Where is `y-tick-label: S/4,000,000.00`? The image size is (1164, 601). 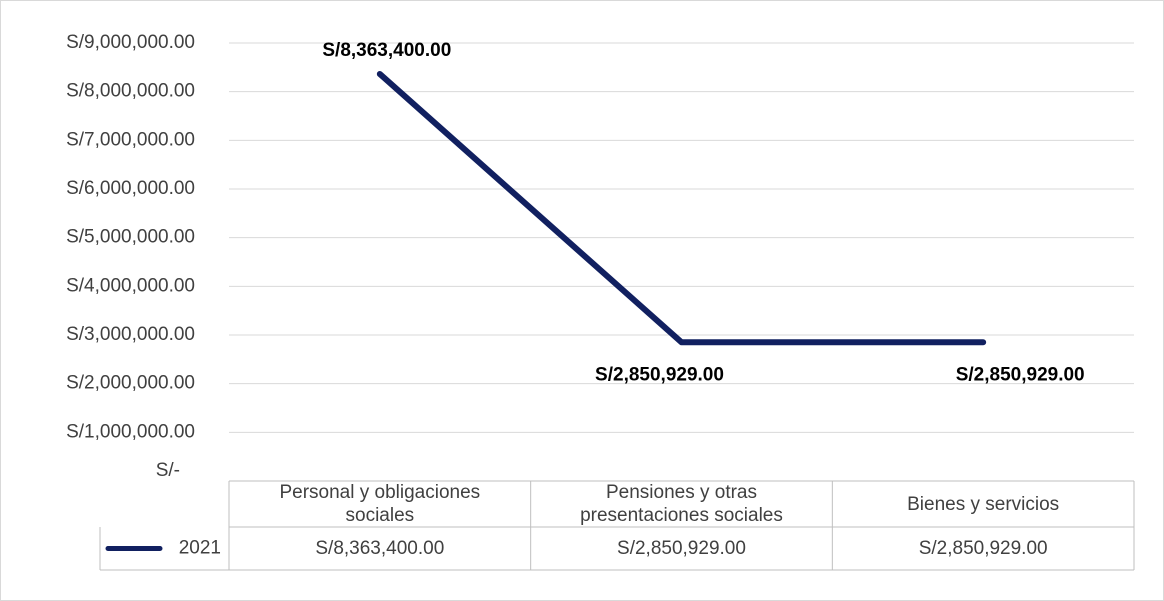
y-tick-label: S/4,000,000.00 is located at coordinates (130, 285).